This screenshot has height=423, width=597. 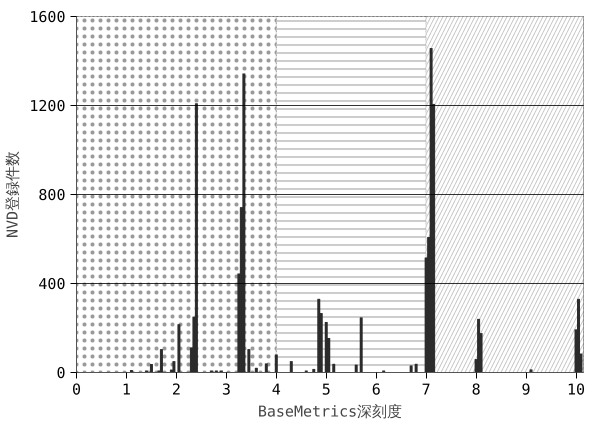 What do you see at coordinates (576, 389) in the screenshot?
I see `x-tick-label: 10` at bounding box center [576, 389].